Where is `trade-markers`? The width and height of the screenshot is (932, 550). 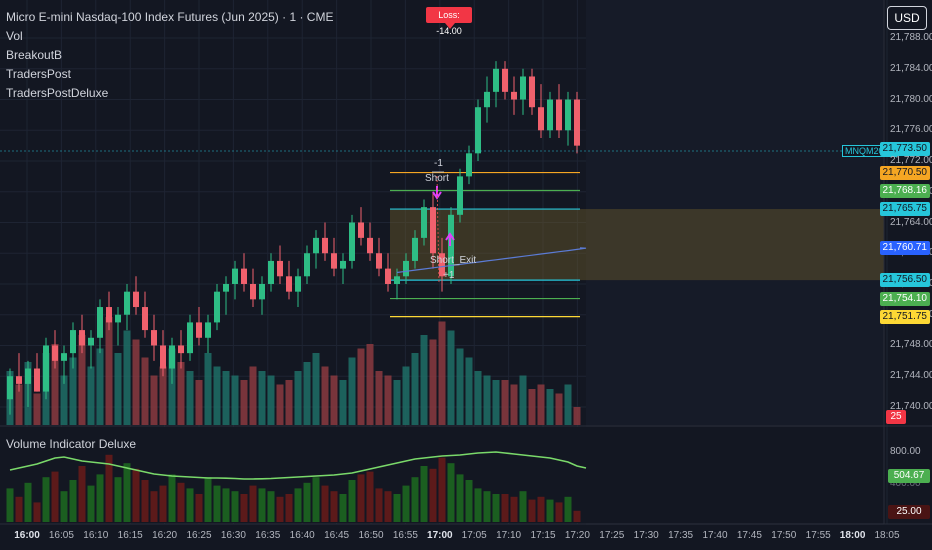 trade-markers is located at coordinates (443, 228).